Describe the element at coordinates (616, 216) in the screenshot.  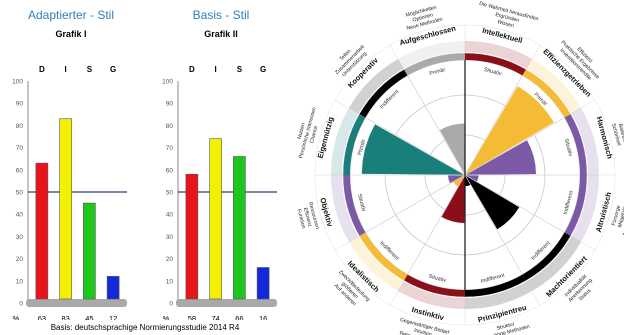
I see `keyword-label: Fürsorge` at that location.